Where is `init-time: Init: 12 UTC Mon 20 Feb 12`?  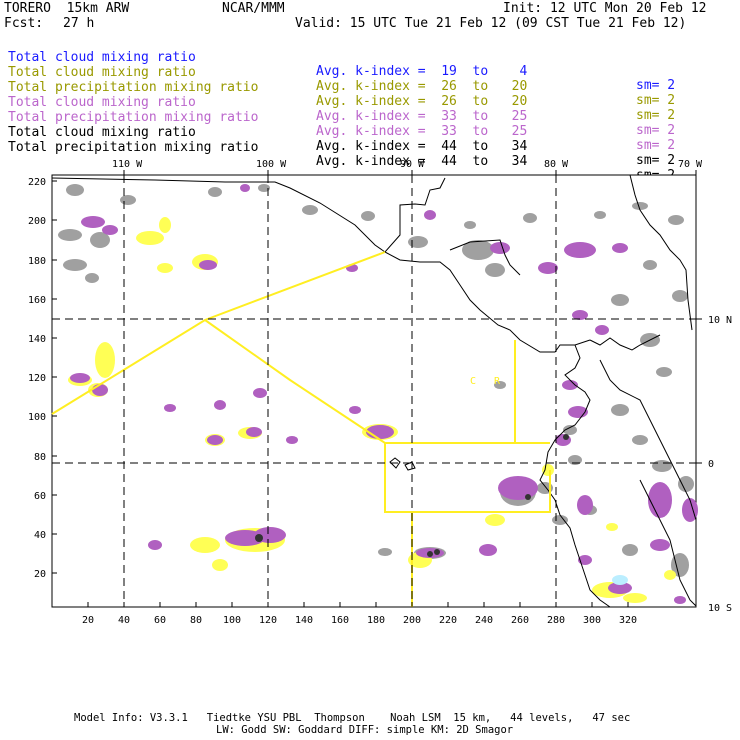 init-time: Init: 12 UTC Mon 20 Feb 12 is located at coordinates (605, 8).